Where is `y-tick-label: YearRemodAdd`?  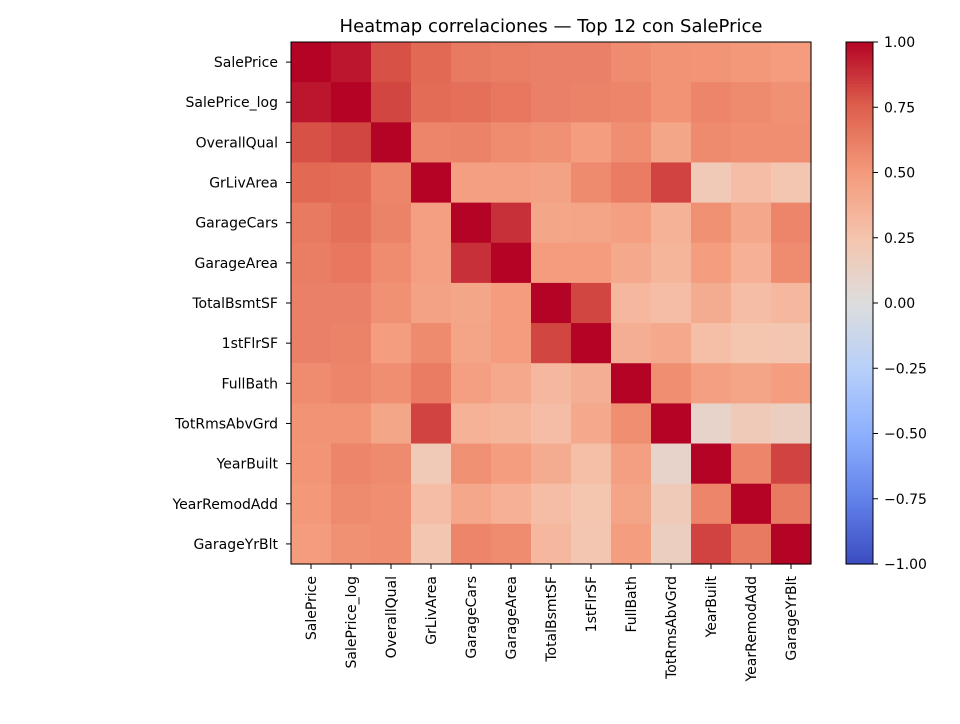 y-tick-label: YearRemodAdd is located at coordinates (224, 505).